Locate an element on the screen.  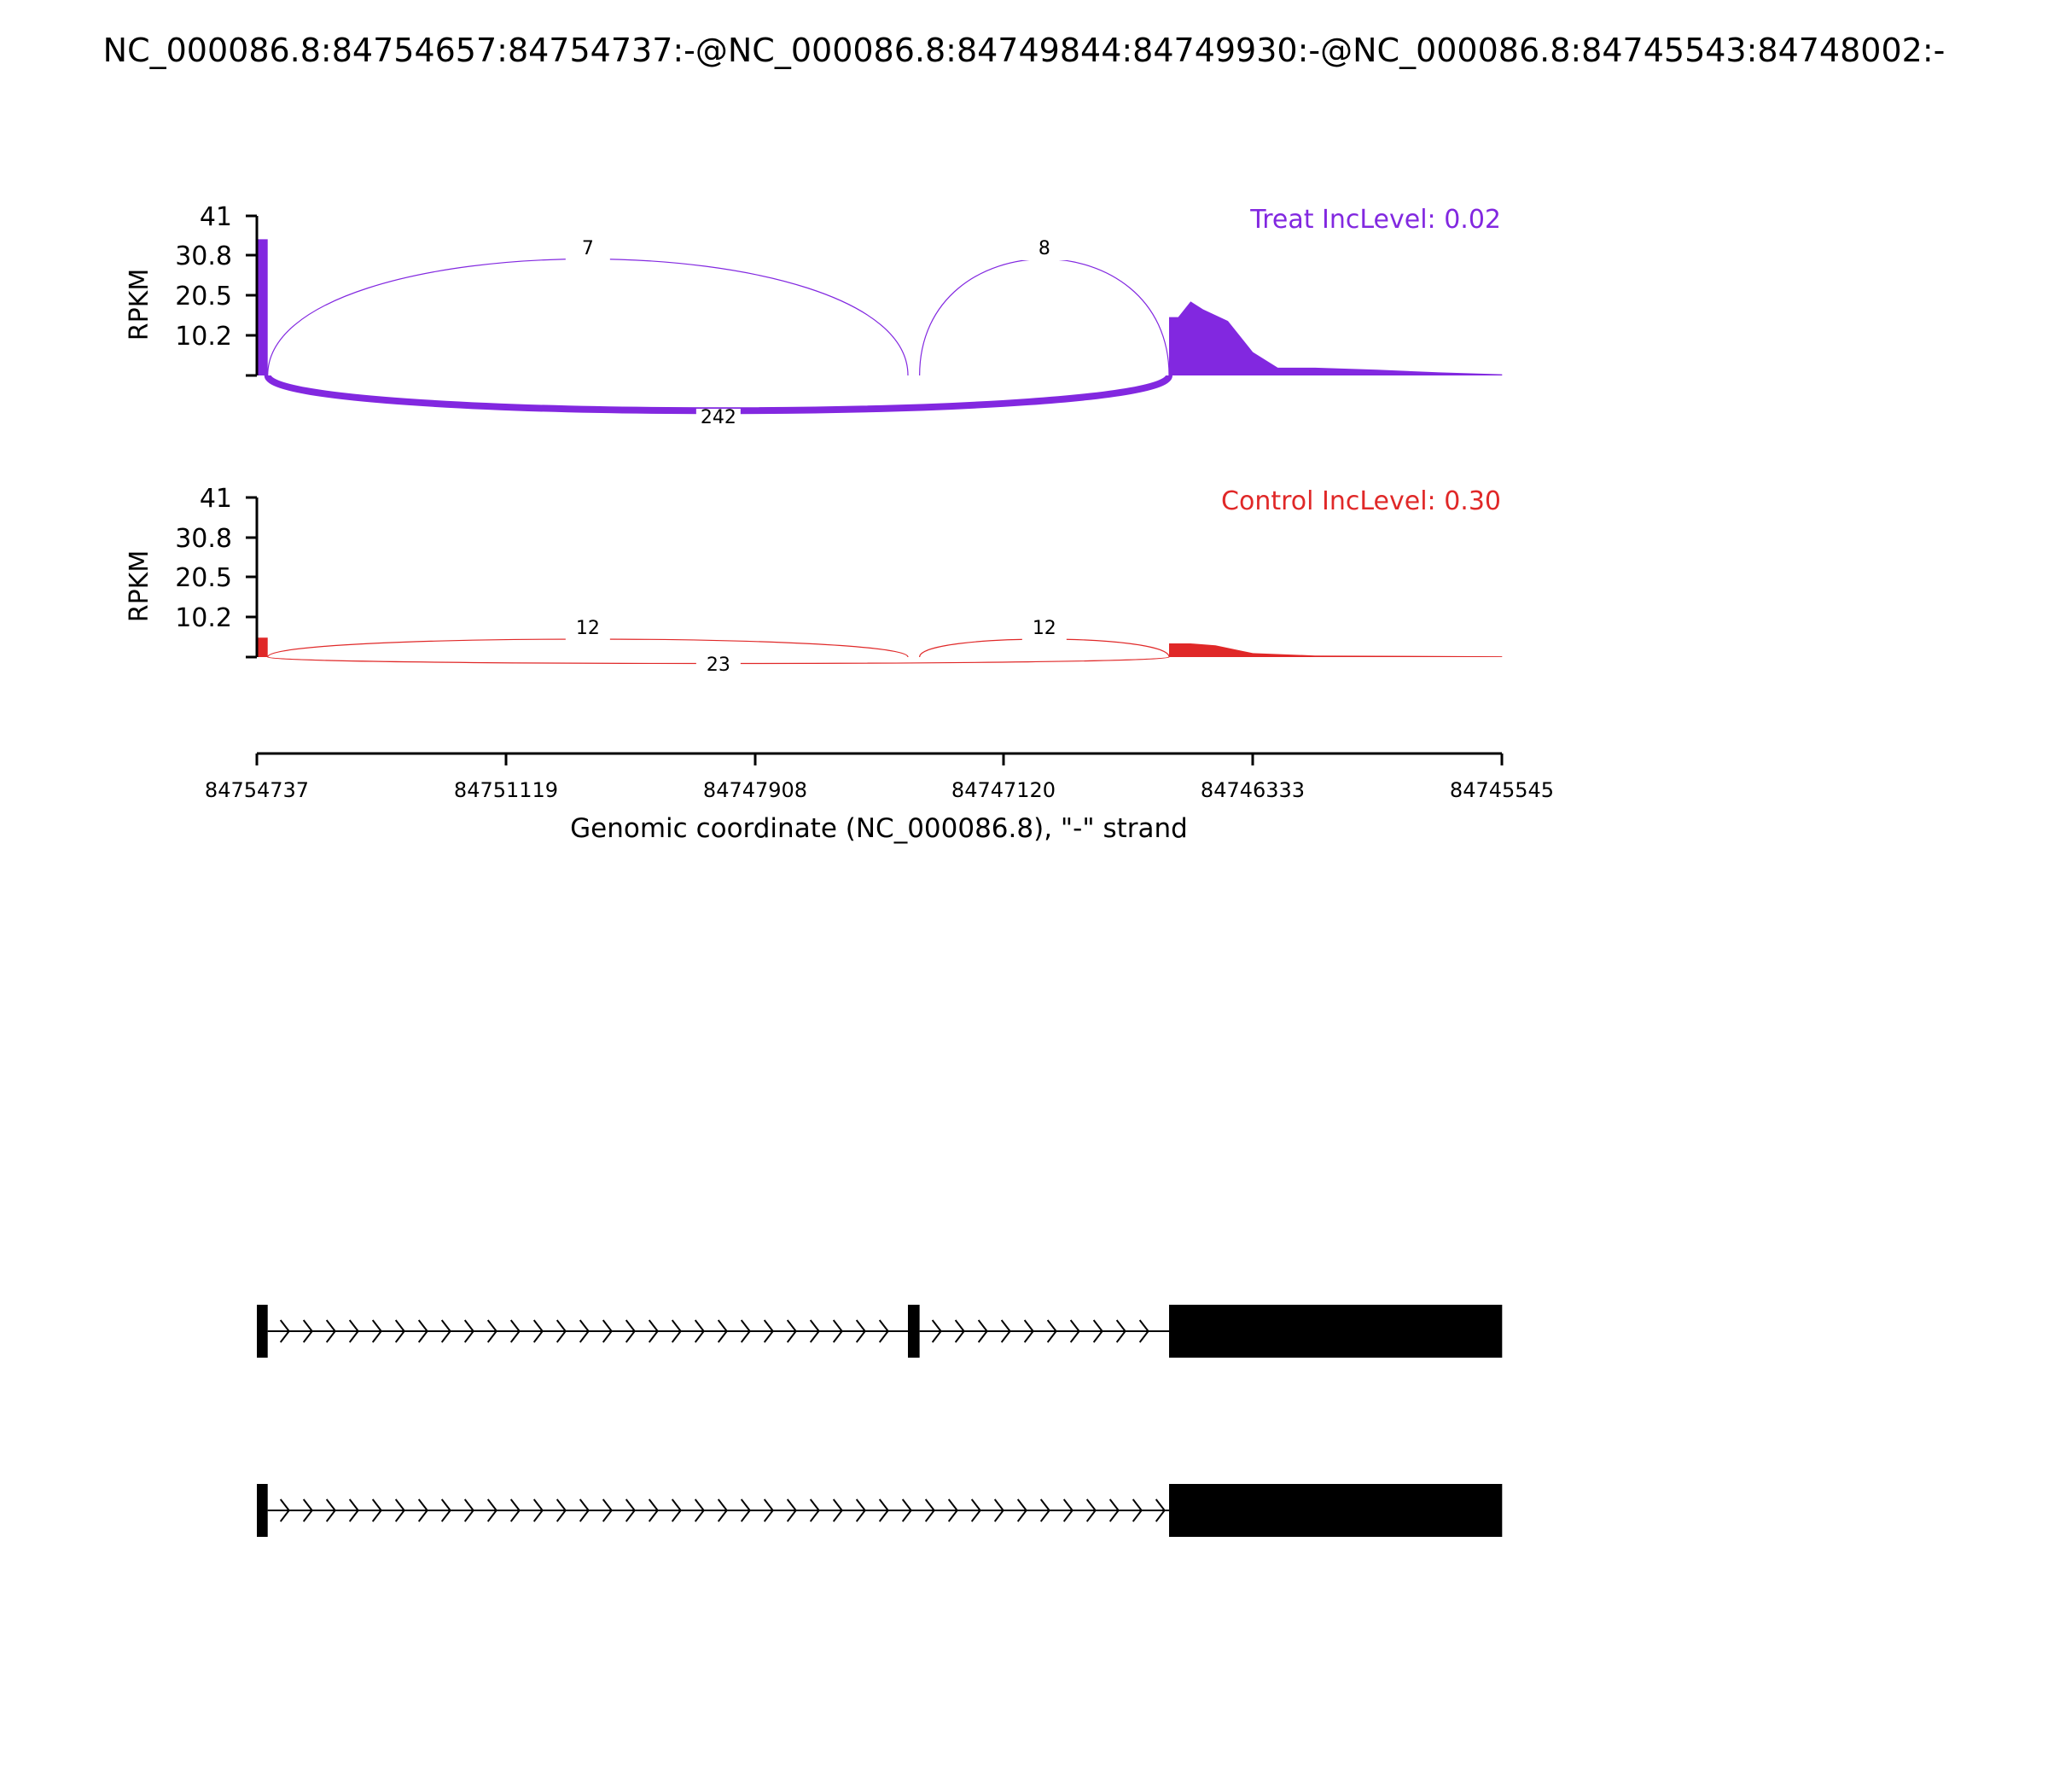
treat-y-tick-label: 30.8 is located at coordinates (203, 256).